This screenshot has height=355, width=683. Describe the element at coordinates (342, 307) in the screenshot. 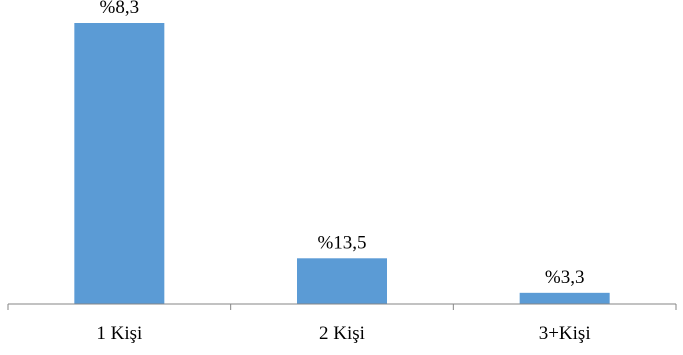

I see `x-axis-ticks` at that location.